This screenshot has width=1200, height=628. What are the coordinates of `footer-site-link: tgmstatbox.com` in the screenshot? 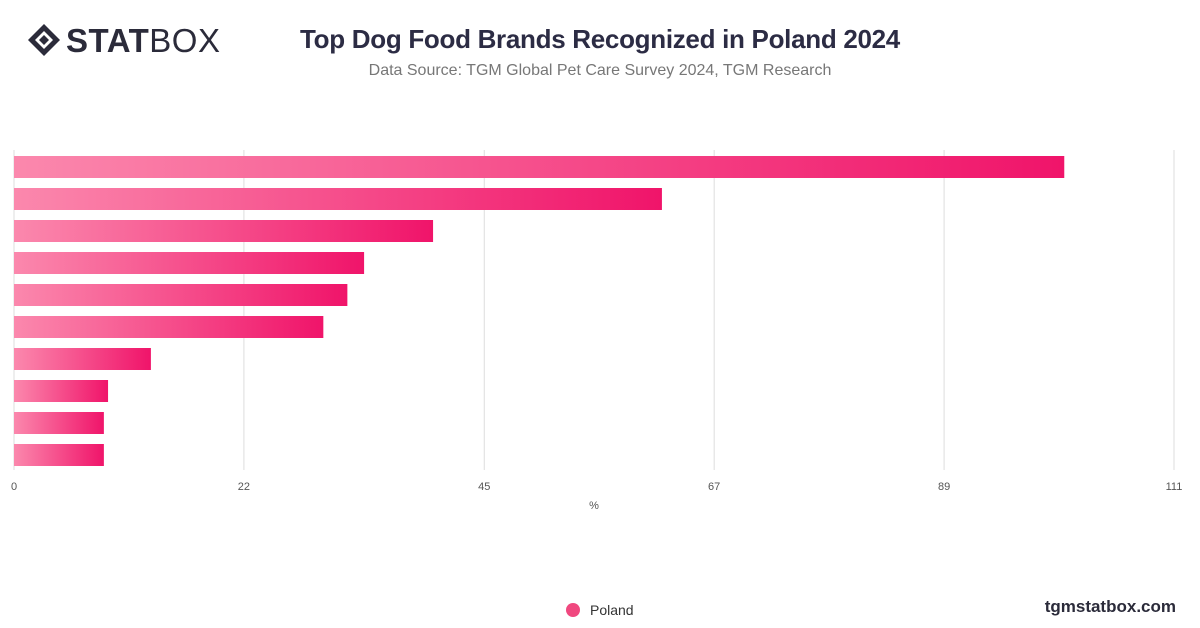 It's located at (1110, 606).